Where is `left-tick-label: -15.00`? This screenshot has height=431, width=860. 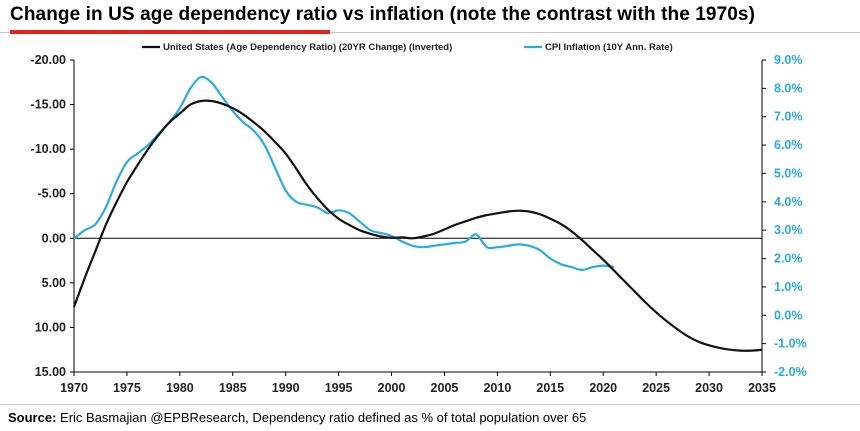
left-tick-label: -15.00 is located at coordinates (48, 105).